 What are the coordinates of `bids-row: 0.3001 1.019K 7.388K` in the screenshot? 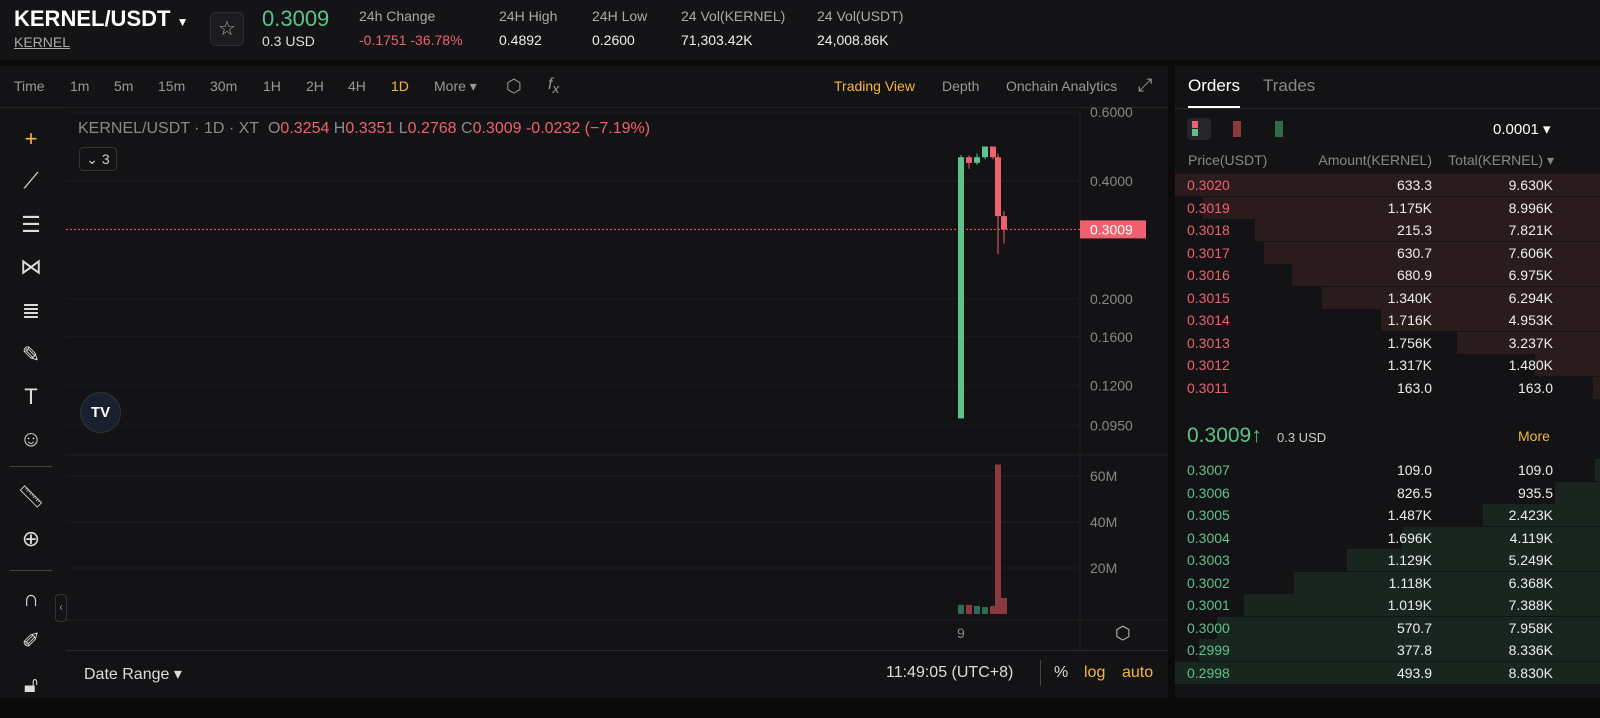 It's located at (1387, 605).